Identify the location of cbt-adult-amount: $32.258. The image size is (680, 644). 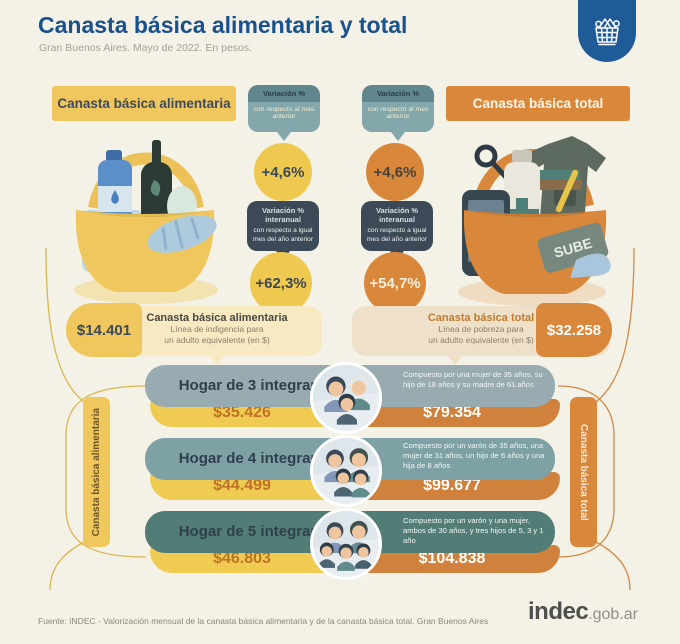
(574, 330).